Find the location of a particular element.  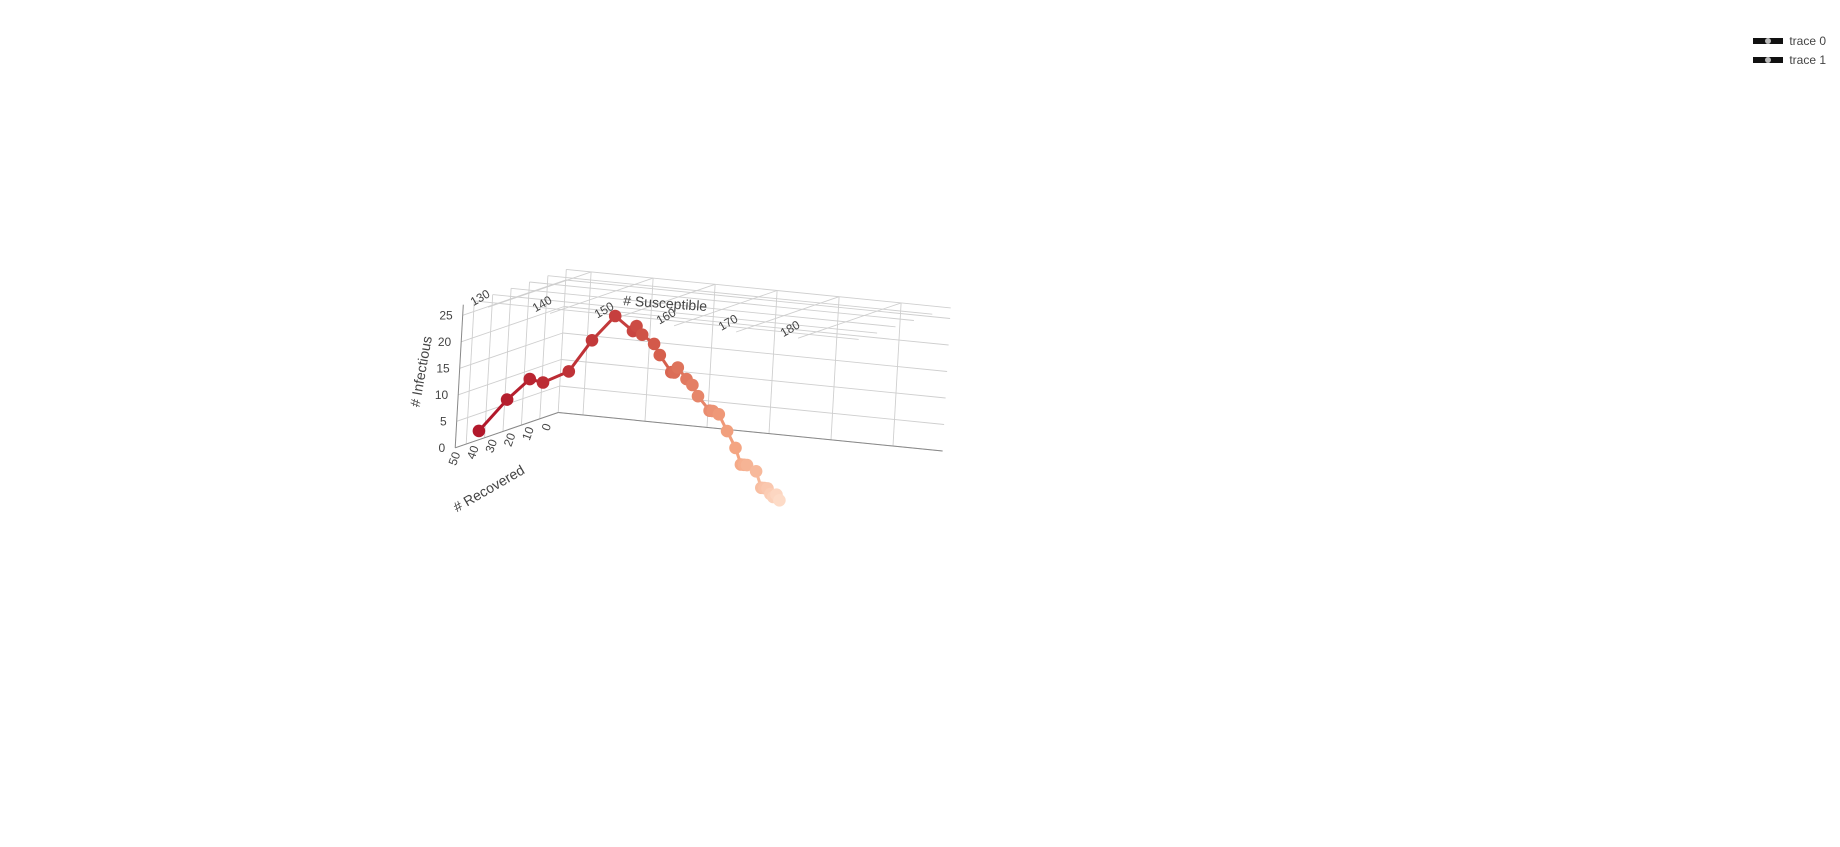

y-tick-label: 40 is located at coordinates (473, 452).